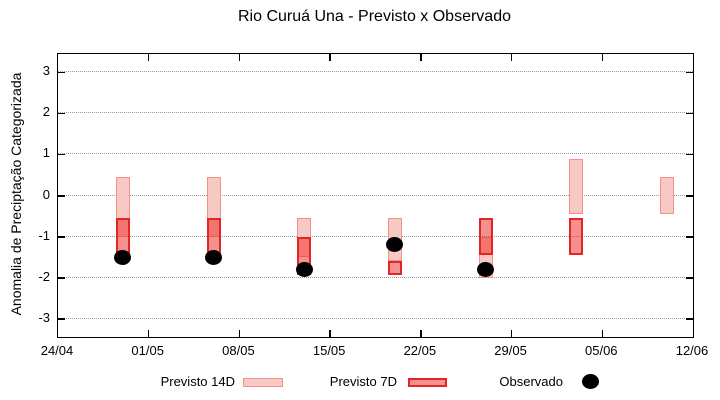 This screenshot has width=720, height=400. What do you see at coordinates (510, 350) in the screenshot?
I see `x-tick-label: 29/05` at bounding box center [510, 350].